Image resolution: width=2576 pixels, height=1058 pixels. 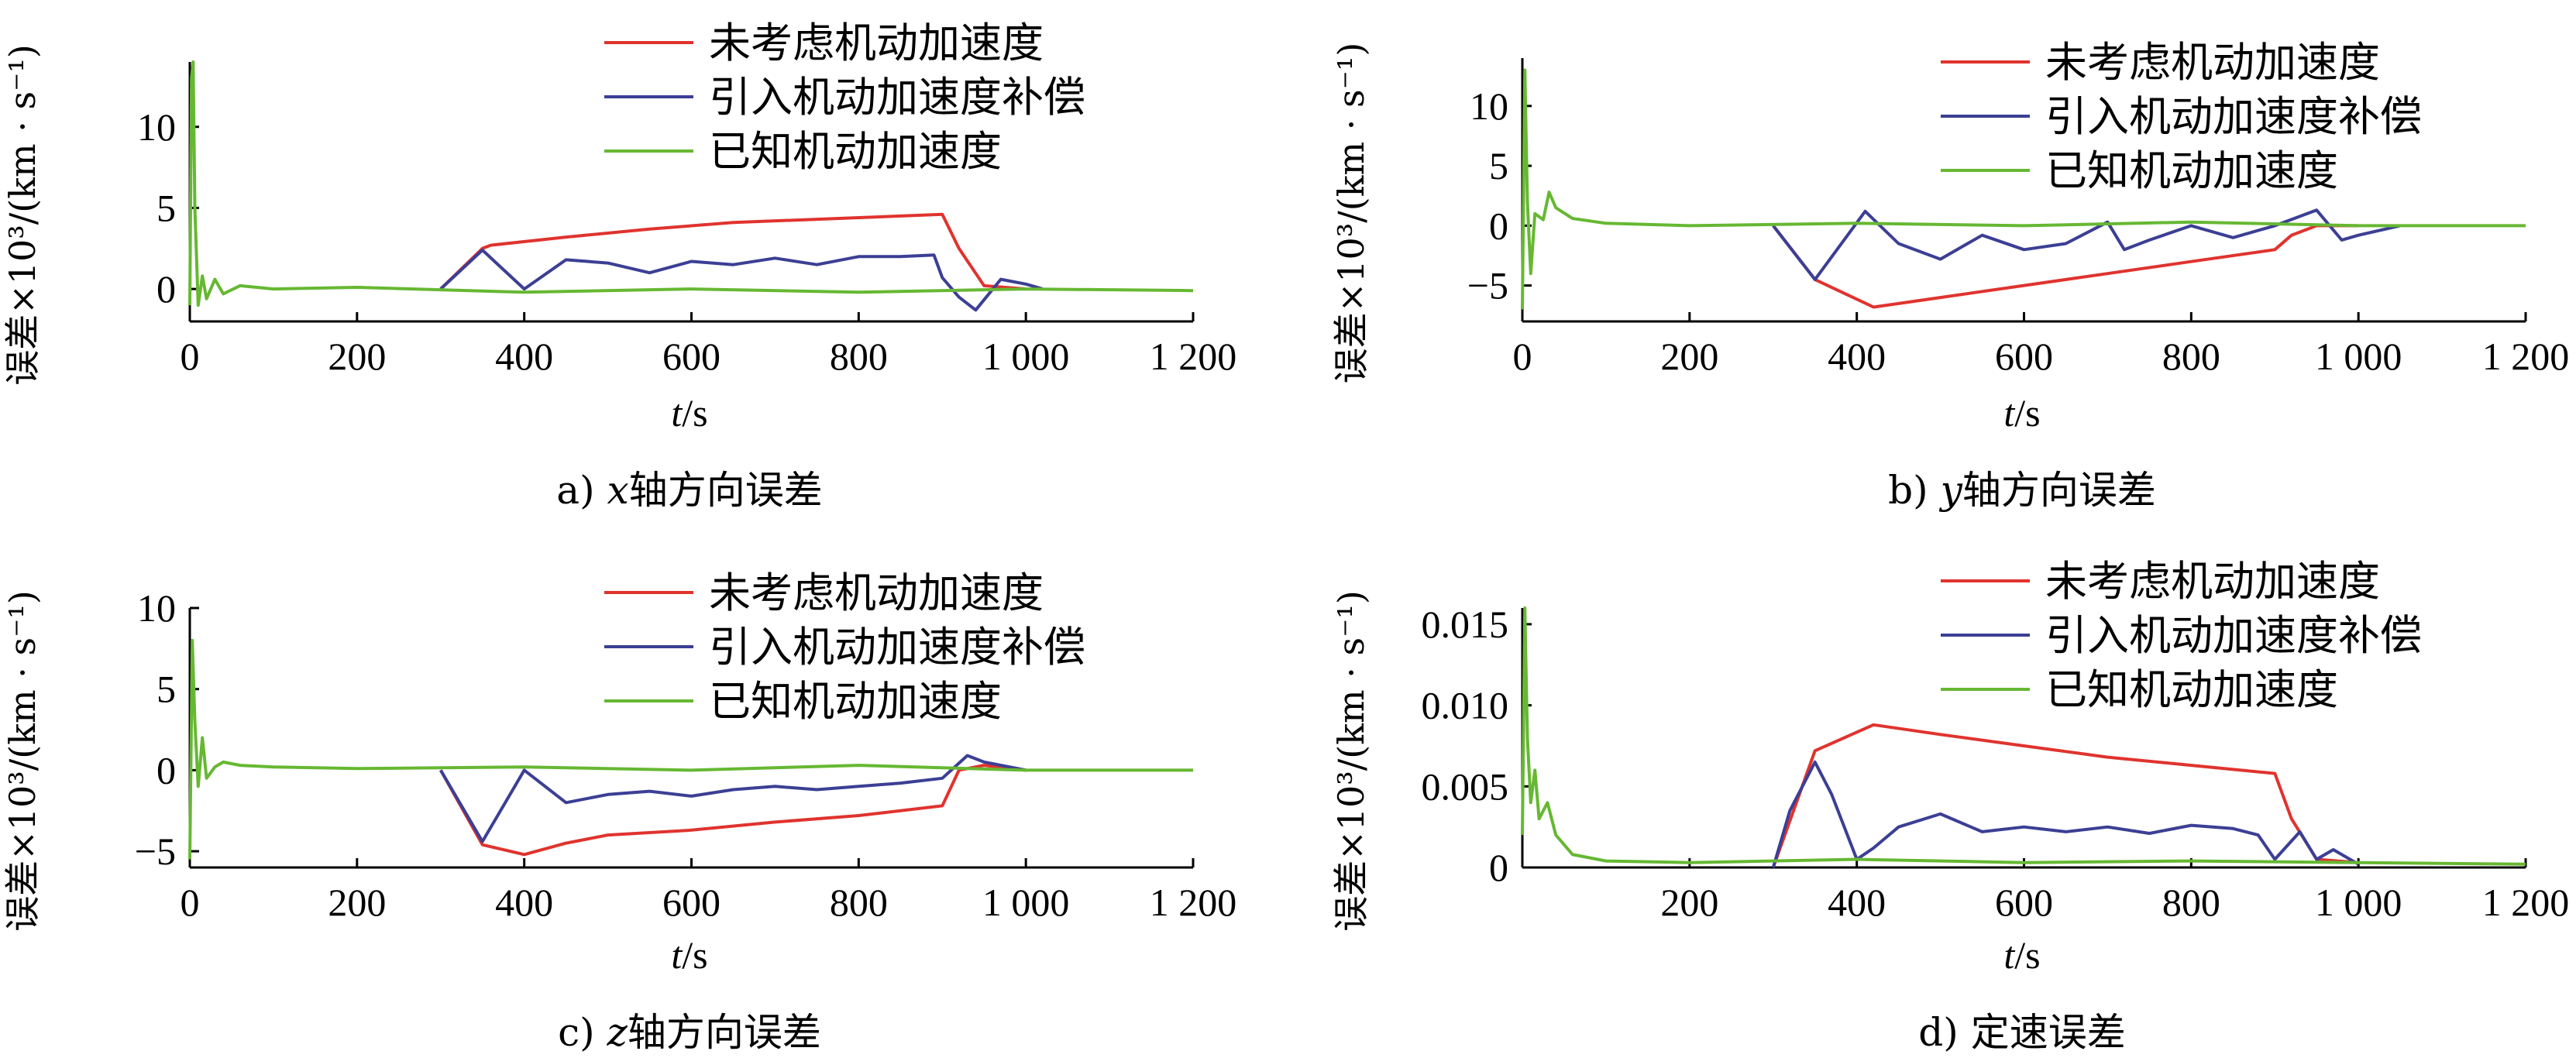 What do you see at coordinates (1465, 624) in the screenshot?
I see `y-tick-label: 0.015` at bounding box center [1465, 624].